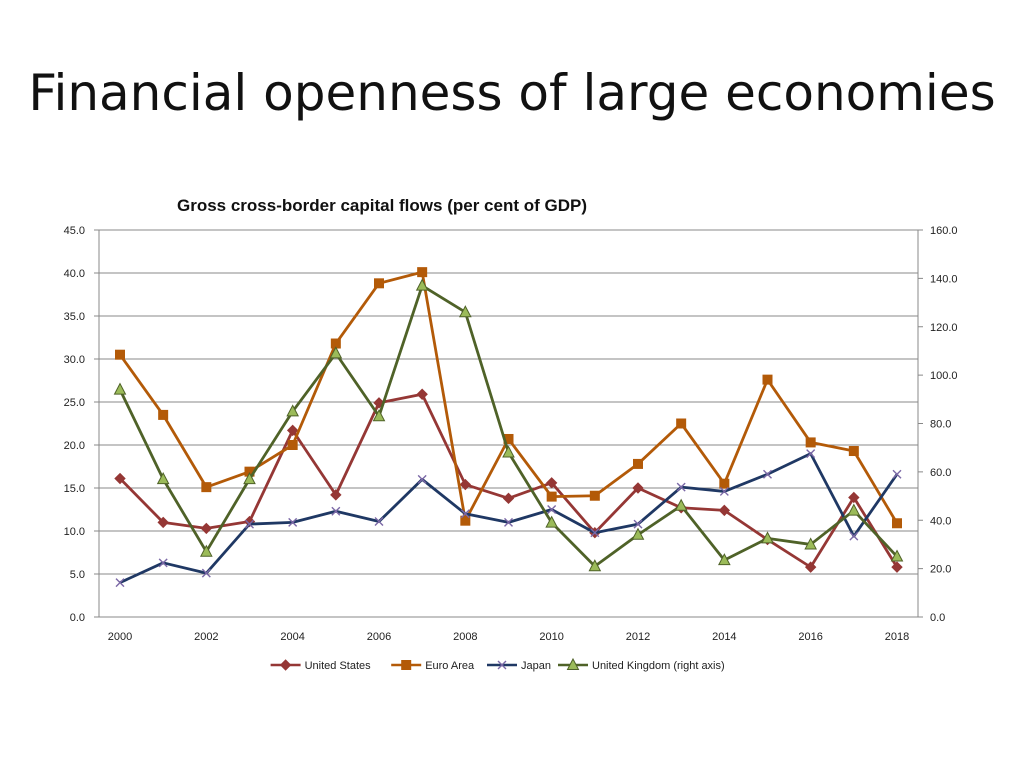 The width and height of the screenshot is (1024, 768). What do you see at coordinates (465, 637) in the screenshot?
I see `x-tick-label: 2008` at bounding box center [465, 637].